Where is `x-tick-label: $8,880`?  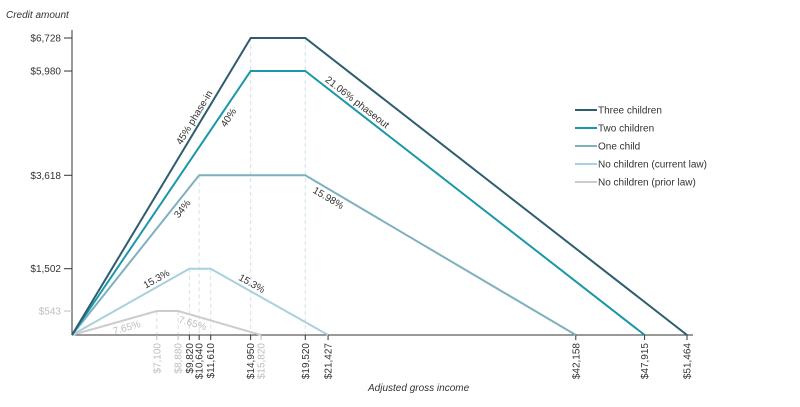
x-tick-label: $8,880 is located at coordinates (179, 358).